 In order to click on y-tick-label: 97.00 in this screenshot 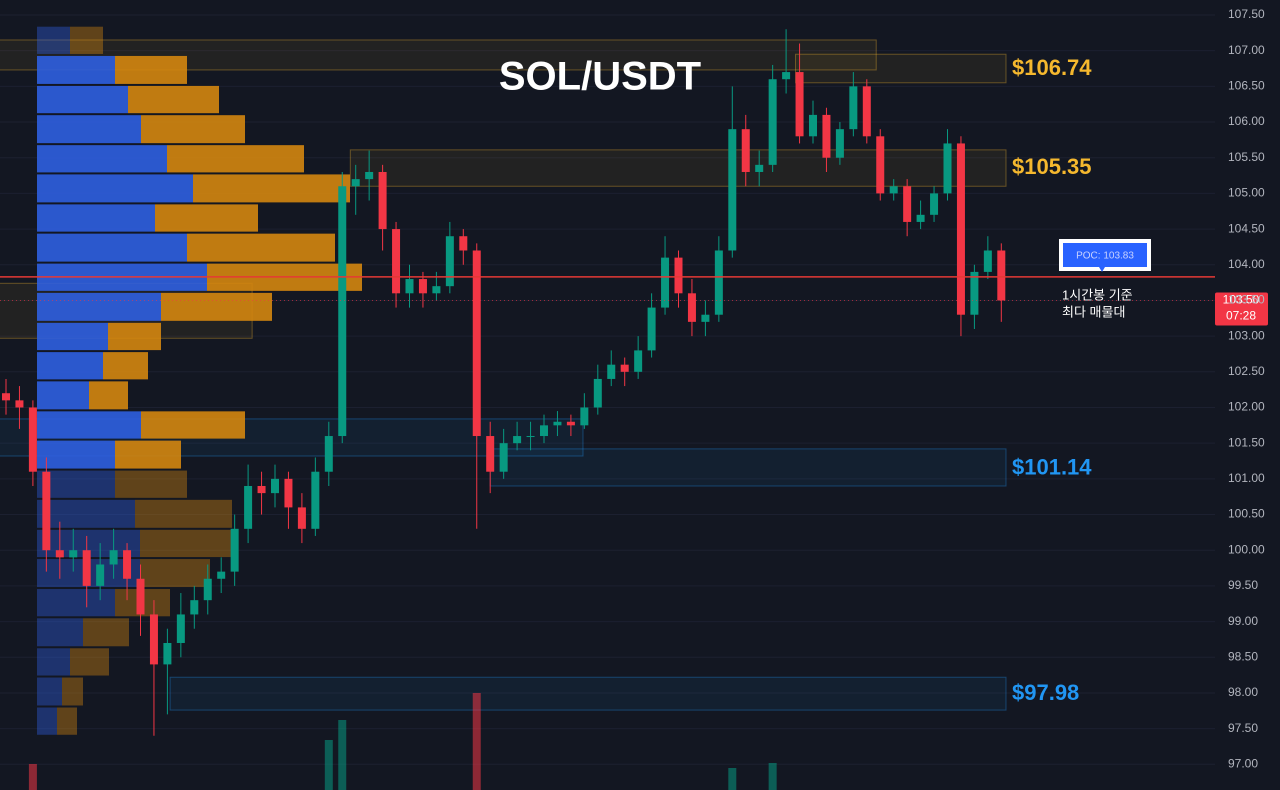, I will do `click(1243, 763)`.